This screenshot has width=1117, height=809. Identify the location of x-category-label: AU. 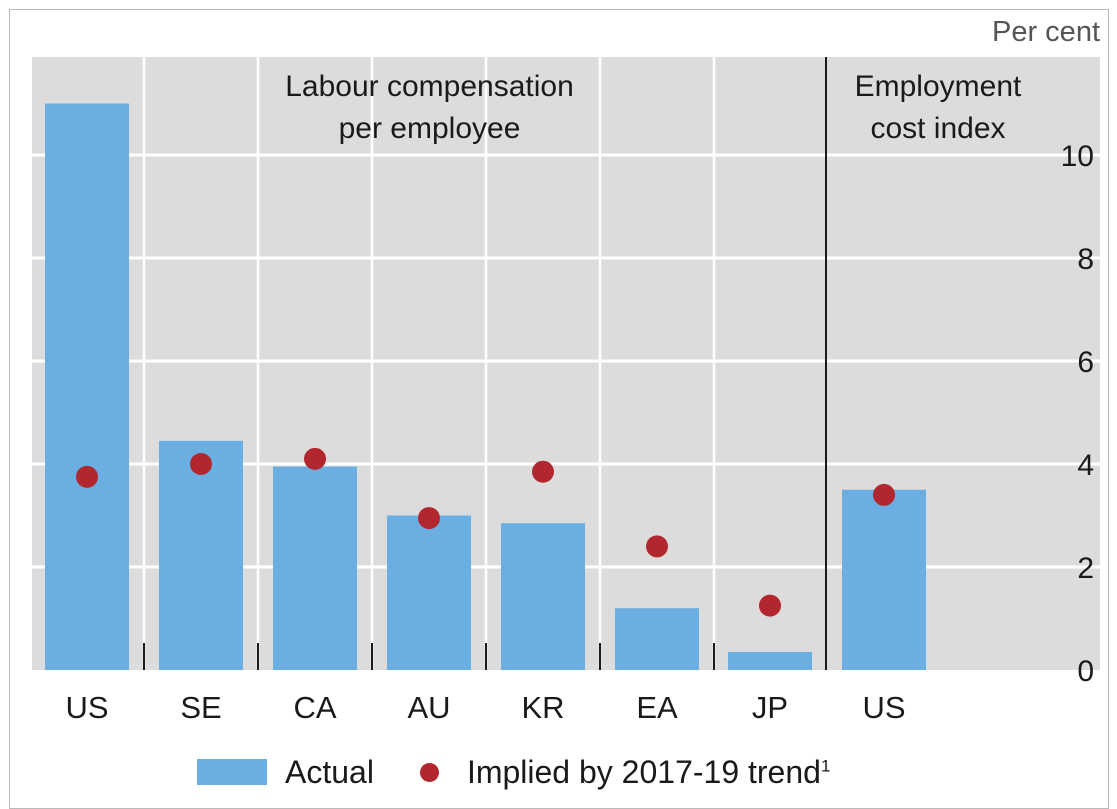
(428, 707).